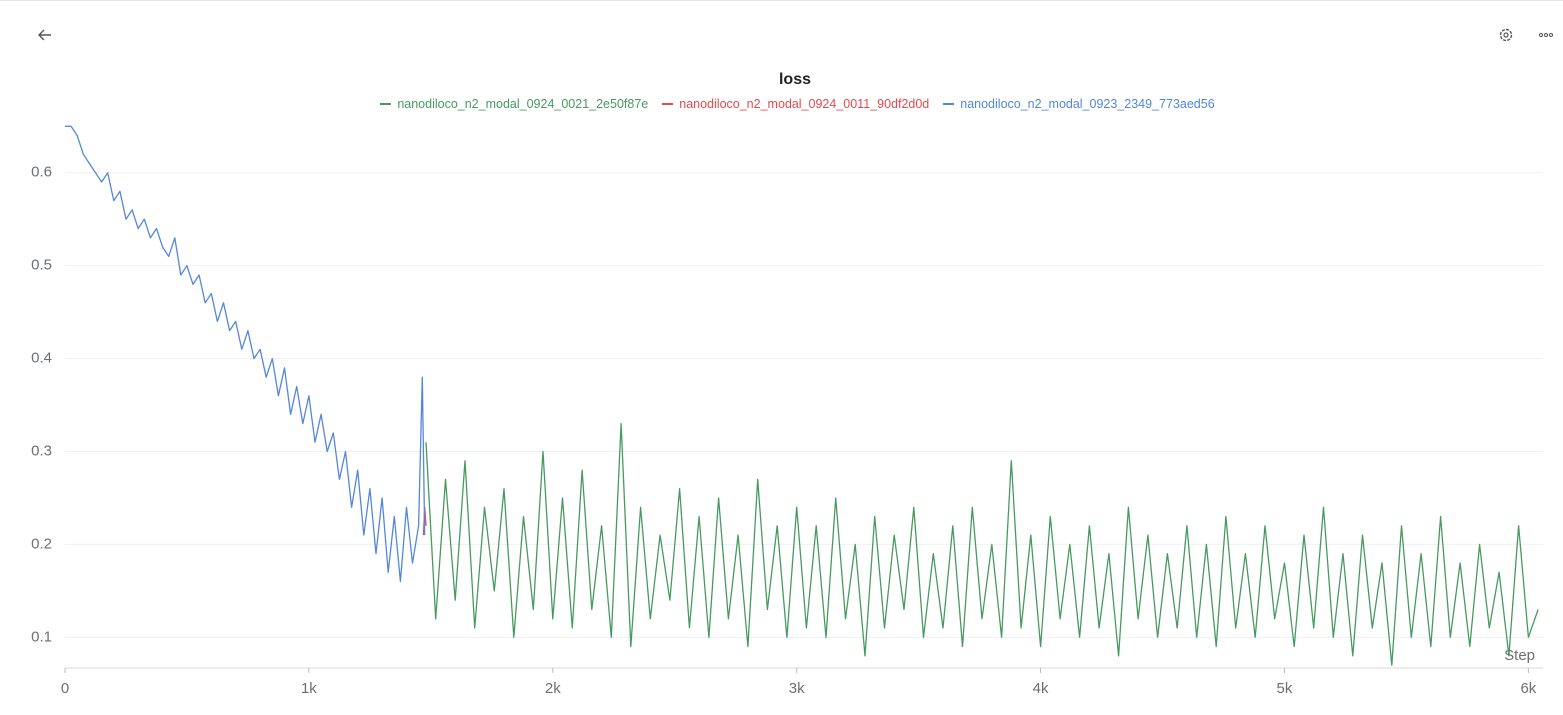  What do you see at coordinates (309, 688) in the screenshot?
I see `x-tick-label: 1k` at bounding box center [309, 688].